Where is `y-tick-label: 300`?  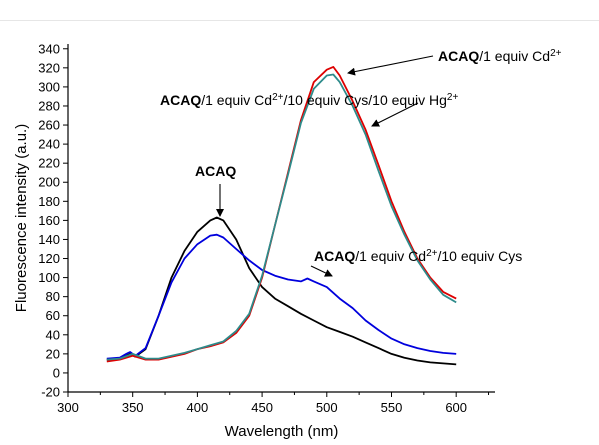 y-tick-label: 300 is located at coordinates (49, 86).